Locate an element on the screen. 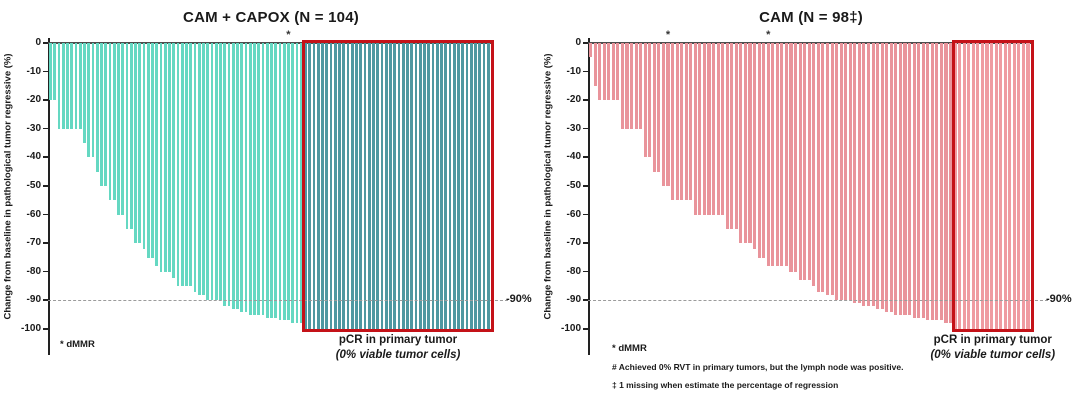 This screenshot has width=1080, height=400. pcr-highlight-box is located at coordinates (992, 186).